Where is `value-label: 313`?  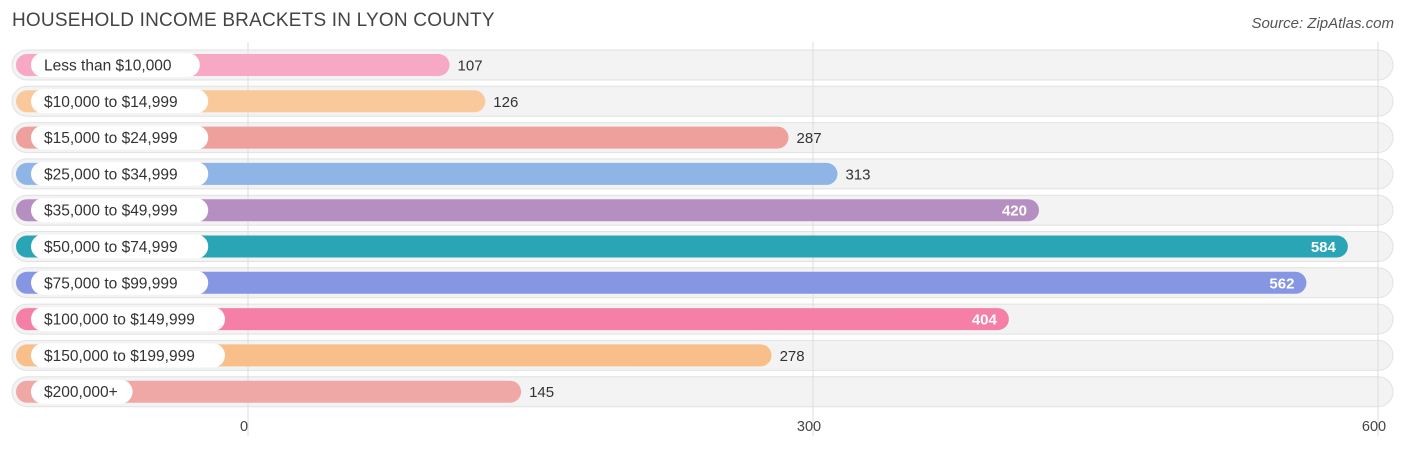 value-label: 313 is located at coordinates (857, 174).